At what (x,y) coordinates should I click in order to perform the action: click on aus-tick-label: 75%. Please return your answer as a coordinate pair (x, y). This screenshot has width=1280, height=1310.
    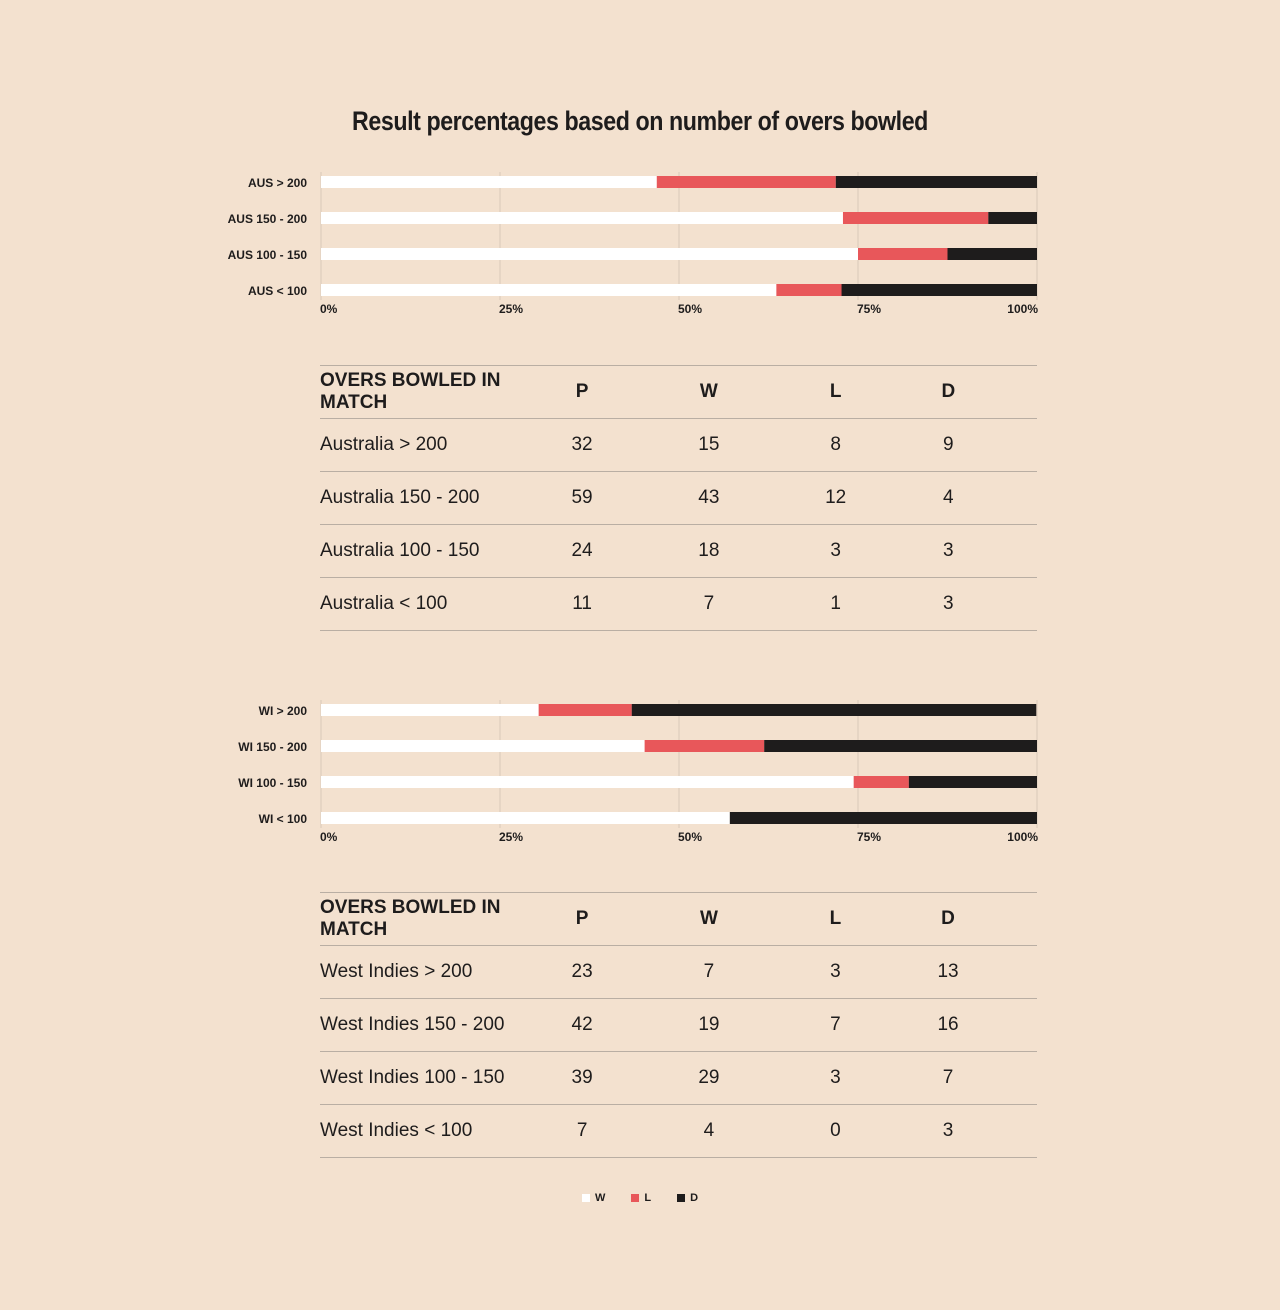
    Looking at the image, I should click on (869, 309).